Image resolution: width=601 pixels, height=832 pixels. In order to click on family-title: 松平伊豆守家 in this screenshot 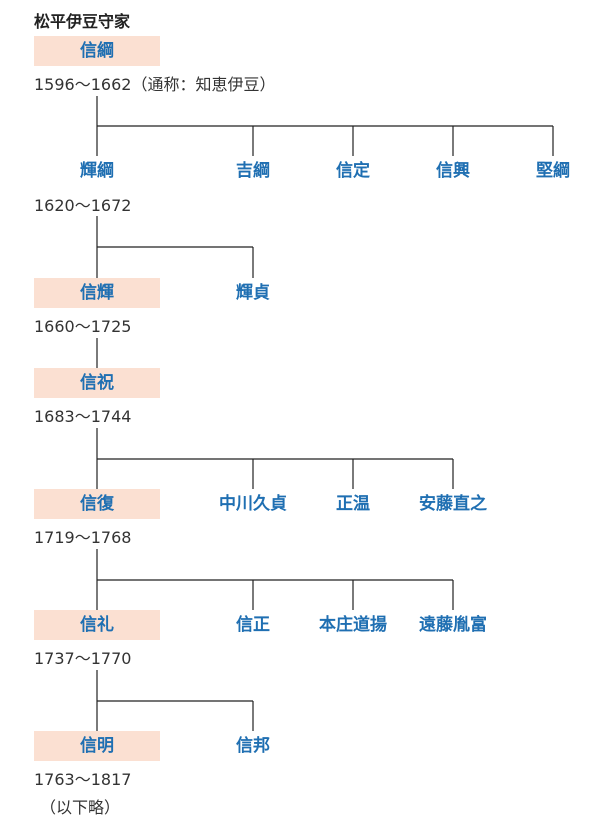, I will do `click(82, 21)`.